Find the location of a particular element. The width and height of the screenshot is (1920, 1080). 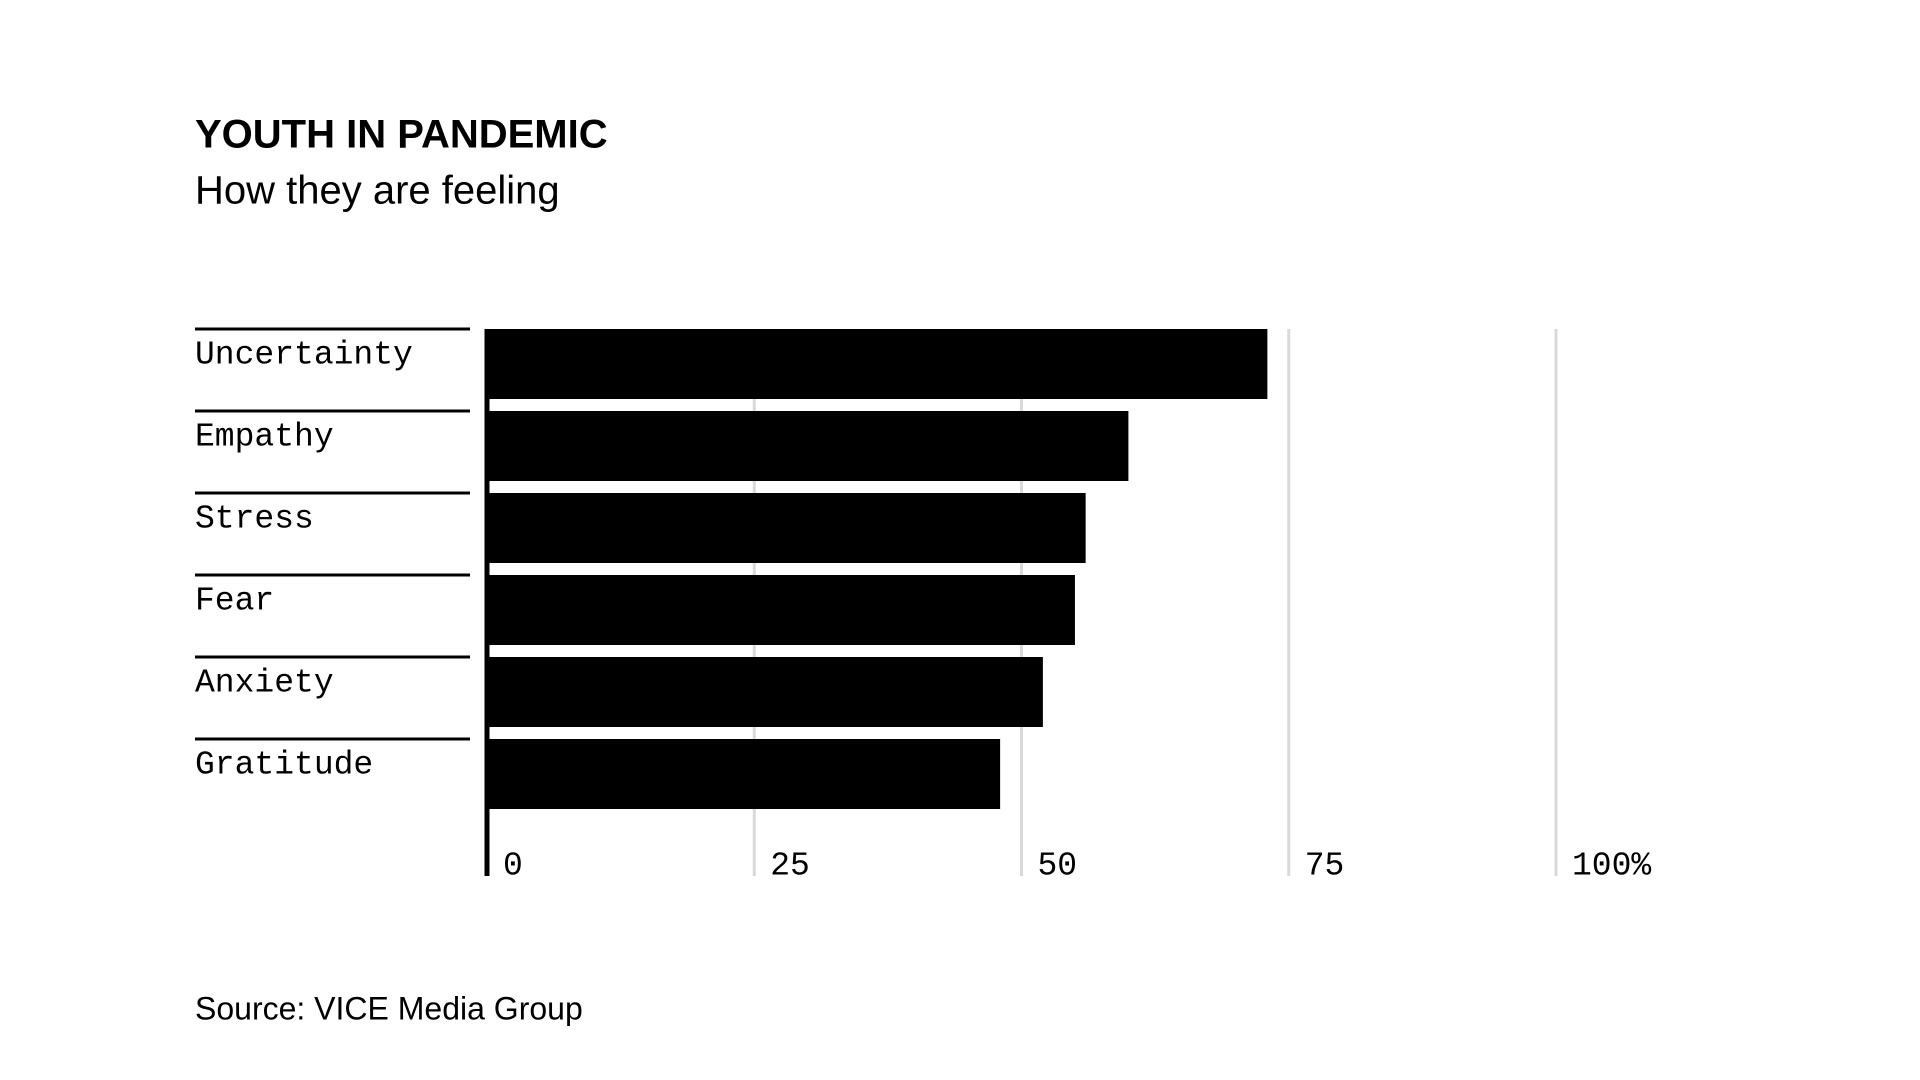

chart-subtitle: How they are feeling is located at coordinates (377, 191).